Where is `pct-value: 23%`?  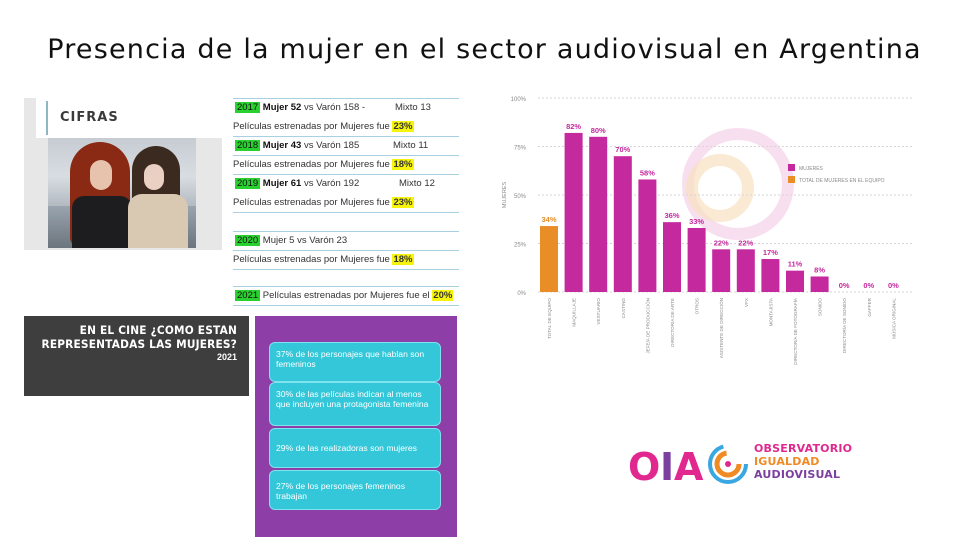
pct-value: 23% is located at coordinates (403, 126).